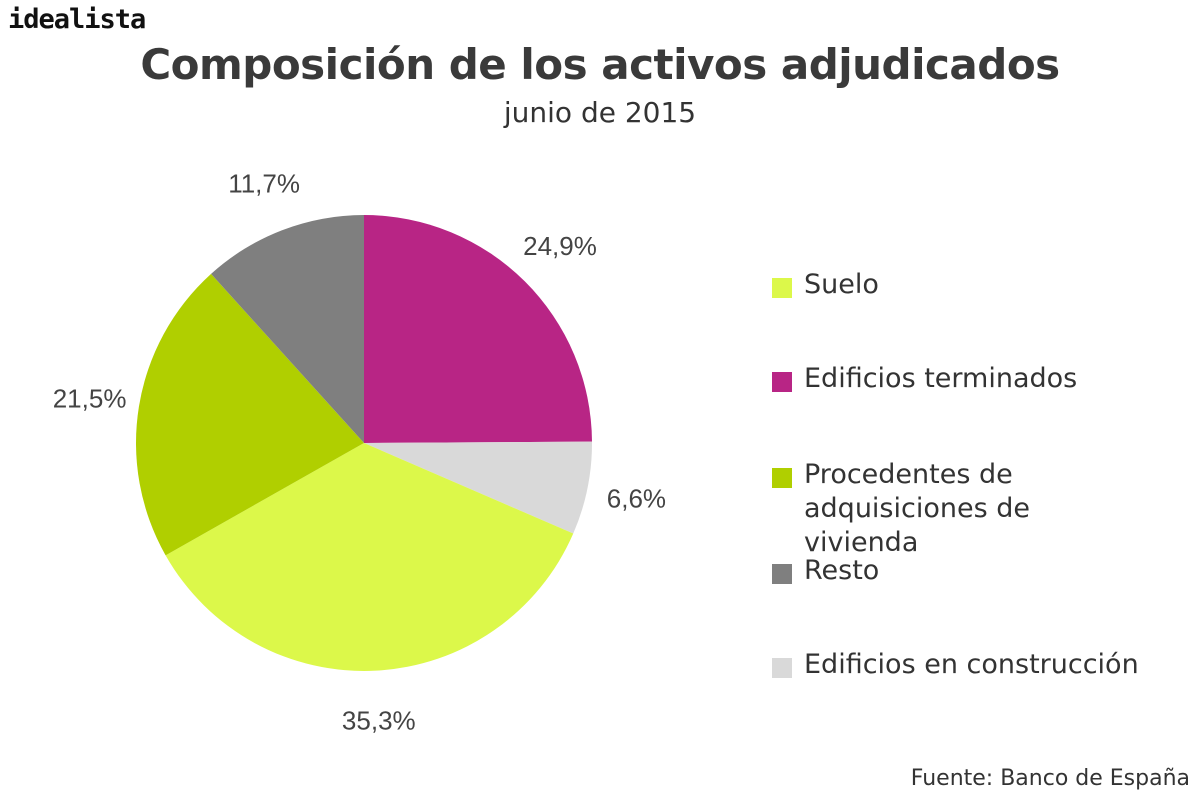 Image resolution: width=1200 pixels, height=800 pixels. I want to click on pie-slice-label-2: 35,3%, so click(379, 721).